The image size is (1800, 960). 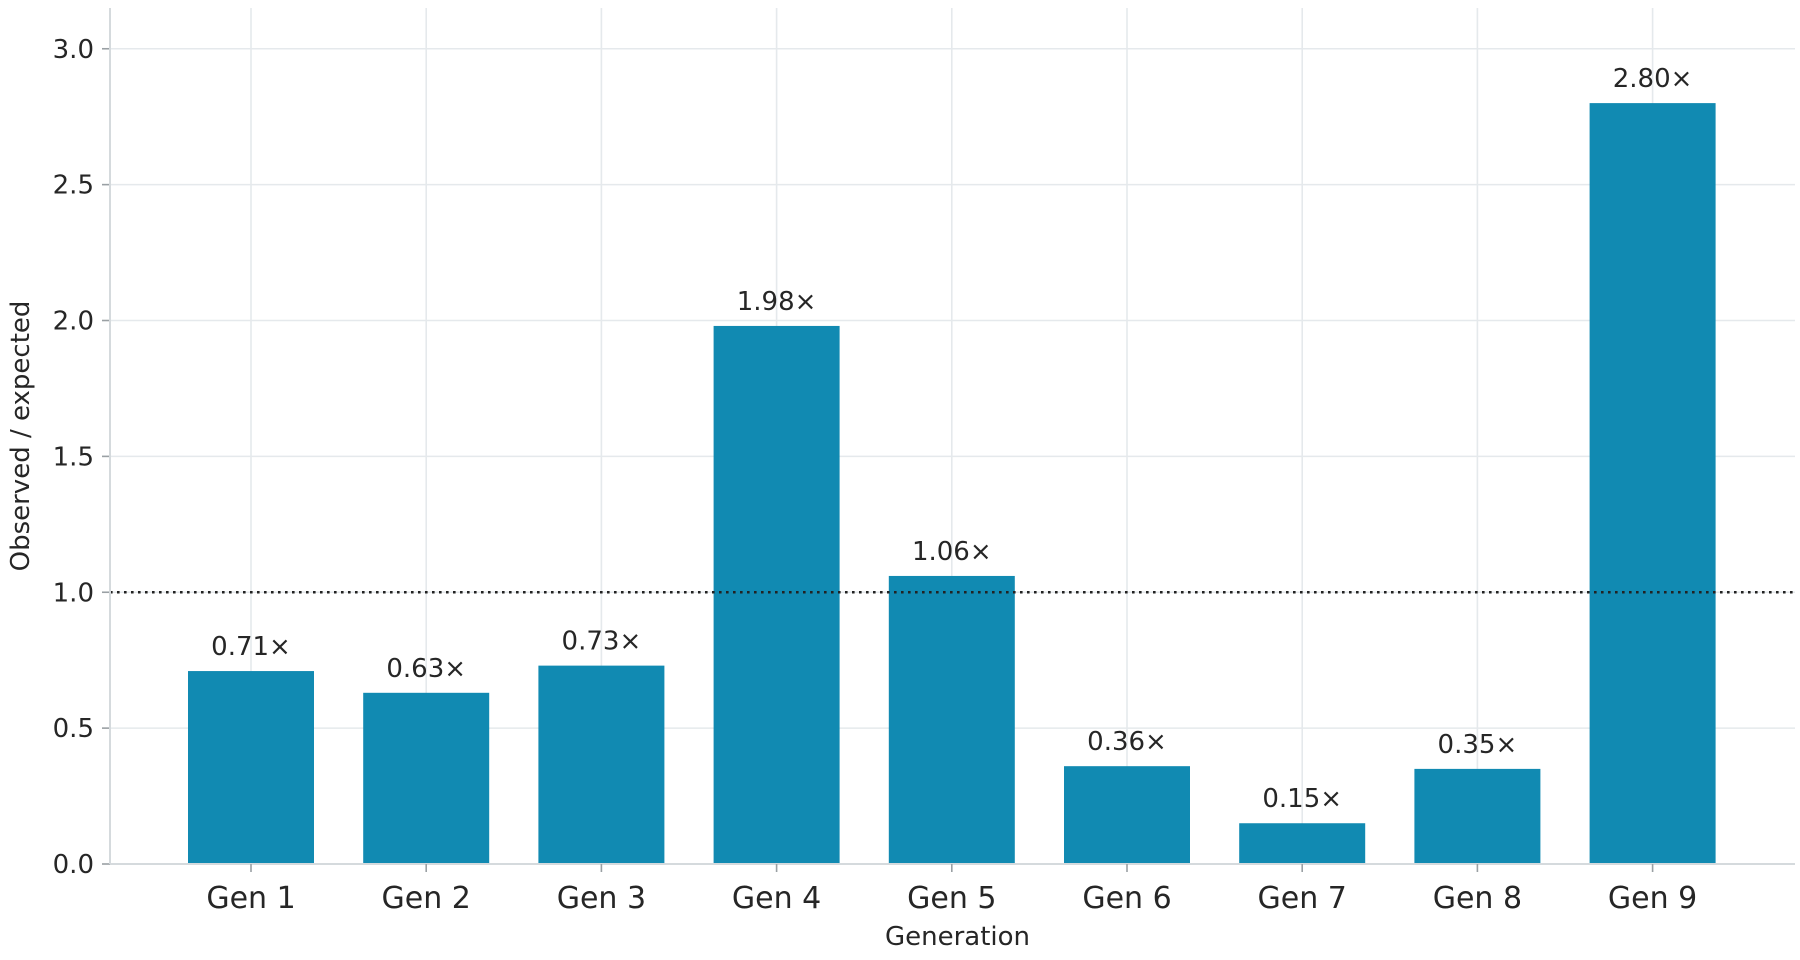 I want to click on y-tick-label: 3.0, so click(x=73, y=50).